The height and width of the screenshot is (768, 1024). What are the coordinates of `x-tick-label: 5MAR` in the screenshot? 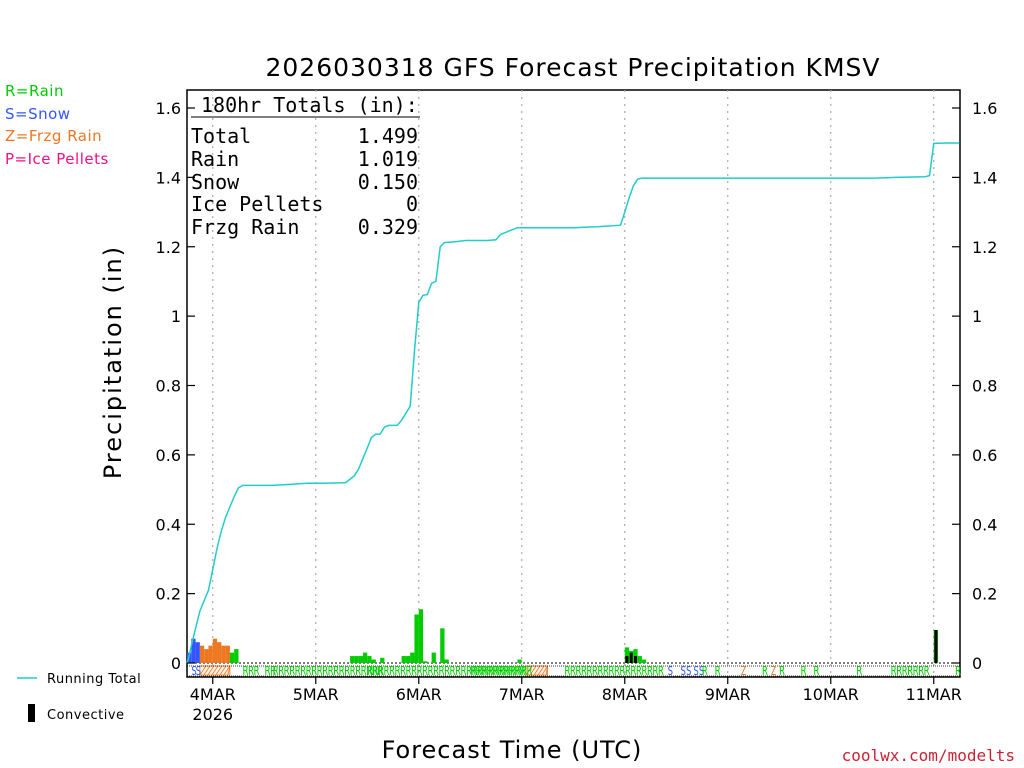 It's located at (316, 694).